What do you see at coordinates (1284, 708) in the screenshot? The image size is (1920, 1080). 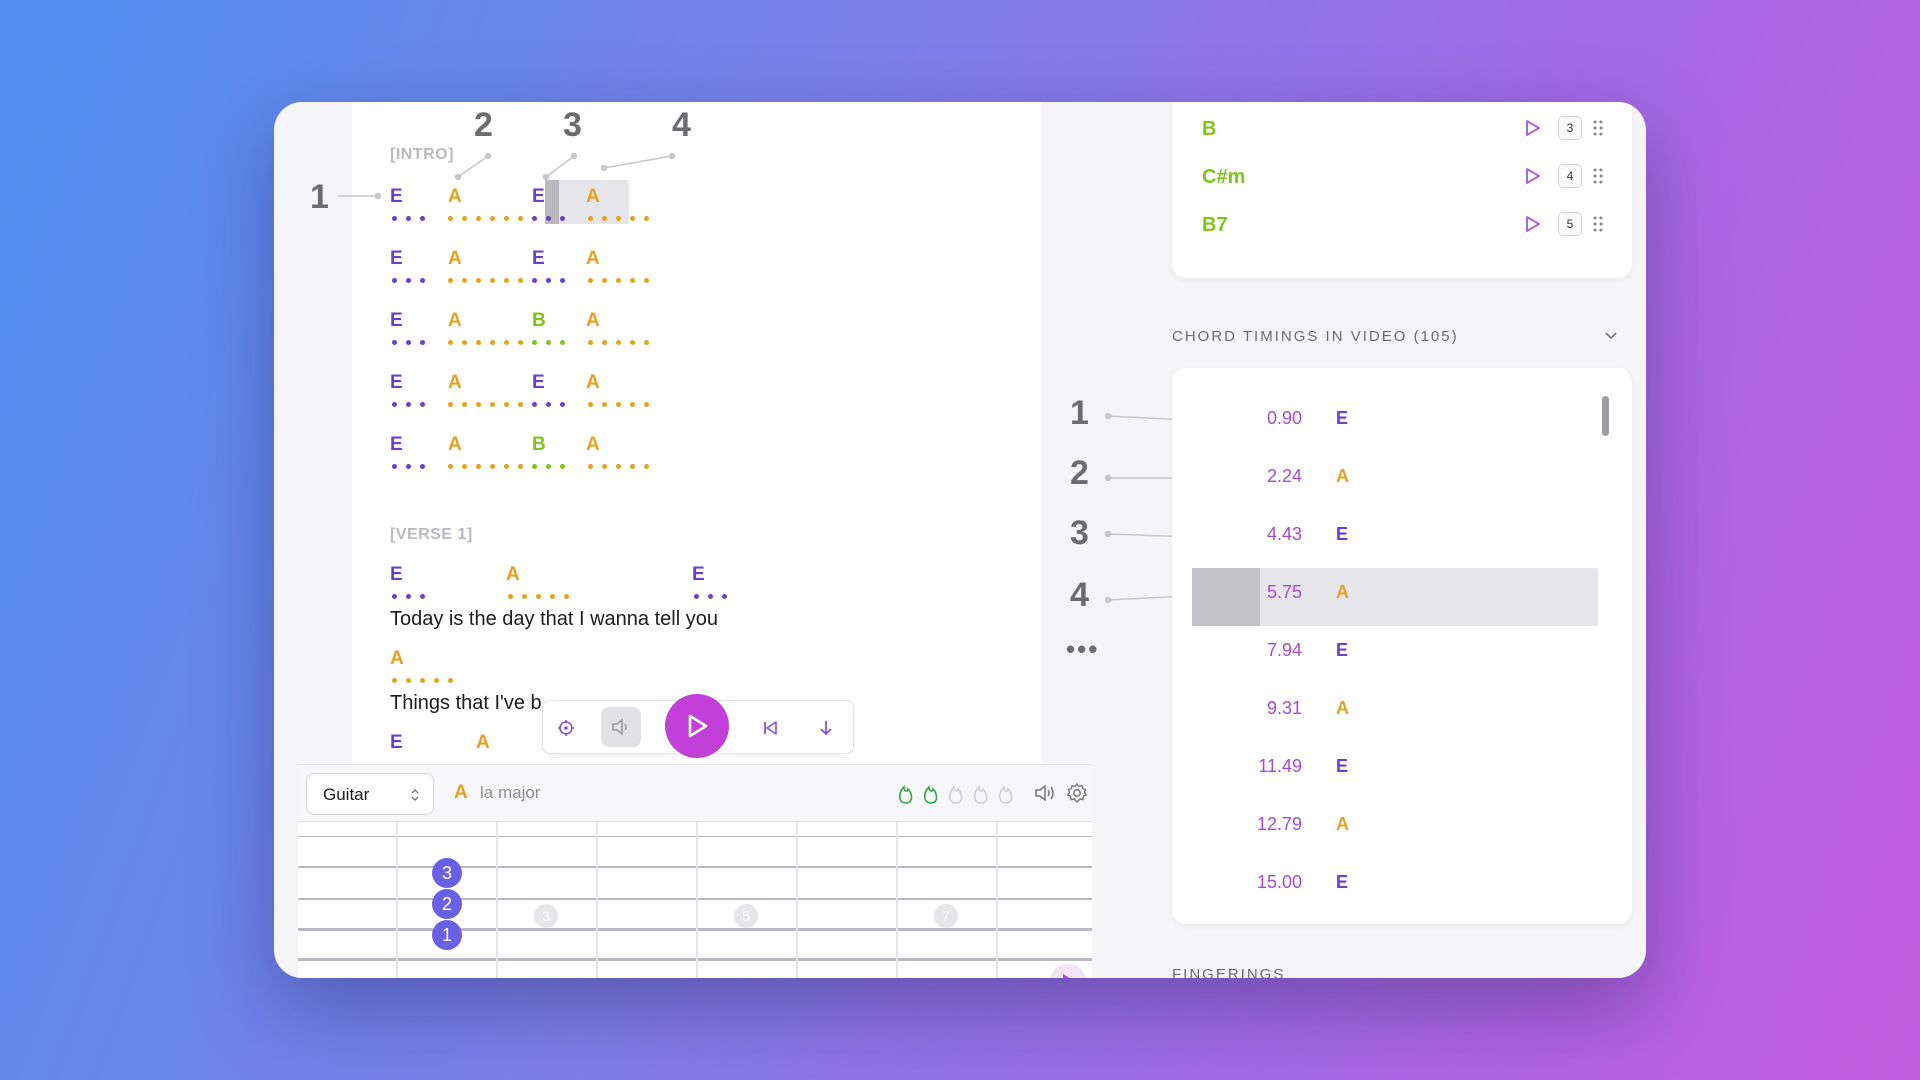 I see `timing-time: 9.31` at bounding box center [1284, 708].